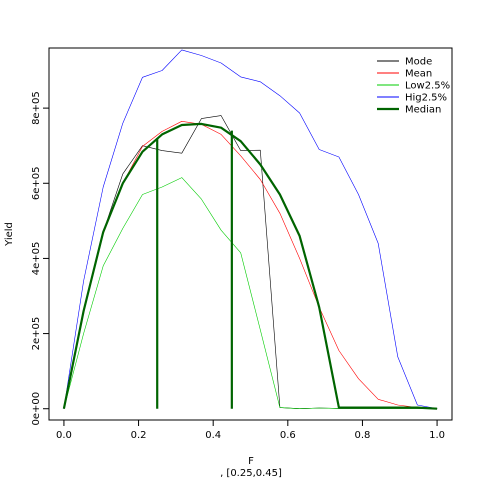 The width and height of the screenshot is (480, 480). What do you see at coordinates (64, 435) in the screenshot?
I see `x-tick-label: 0.0` at bounding box center [64, 435].